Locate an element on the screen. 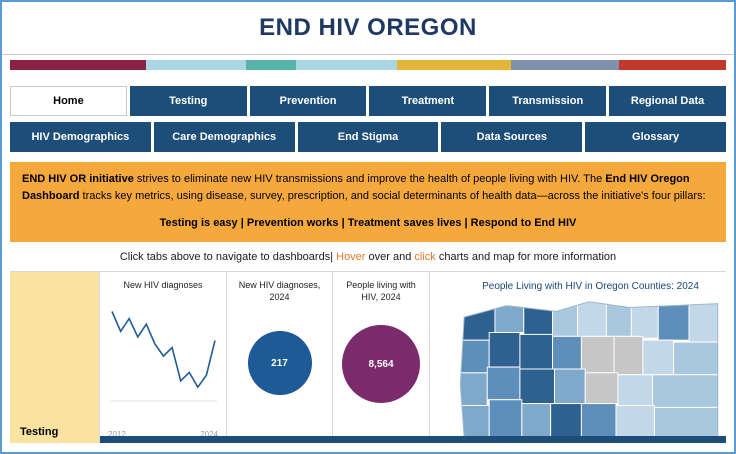 Image resolution: width=736 pixels, height=454 pixels. kpi-plwh-title: People living with HIV, 2024 is located at coordinates (381, 291).